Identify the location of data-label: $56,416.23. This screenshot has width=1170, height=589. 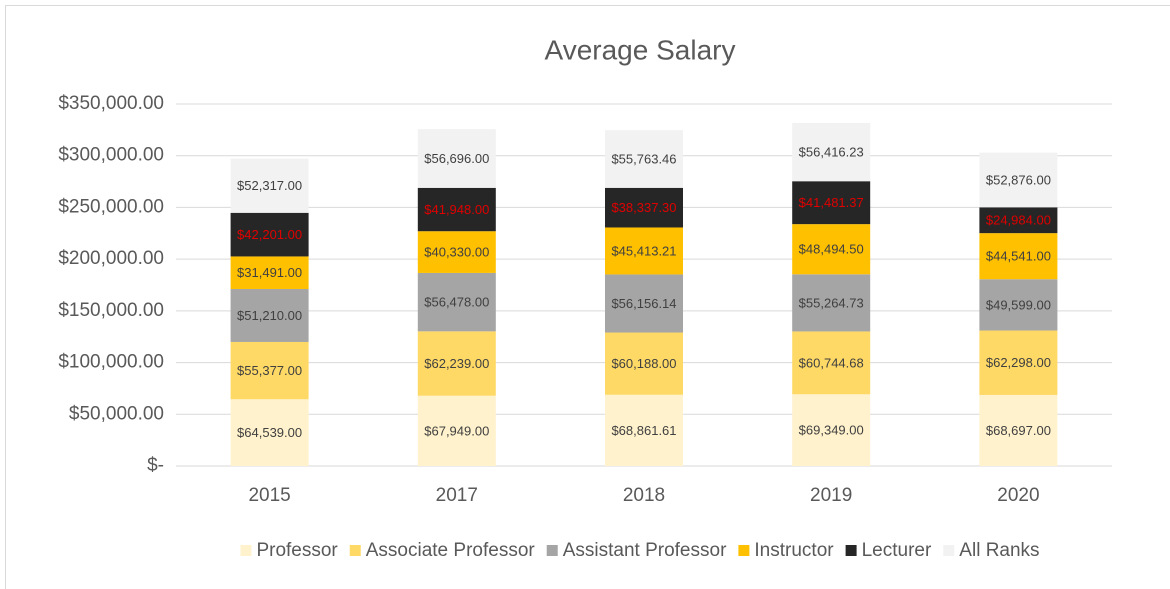
(831, 151).